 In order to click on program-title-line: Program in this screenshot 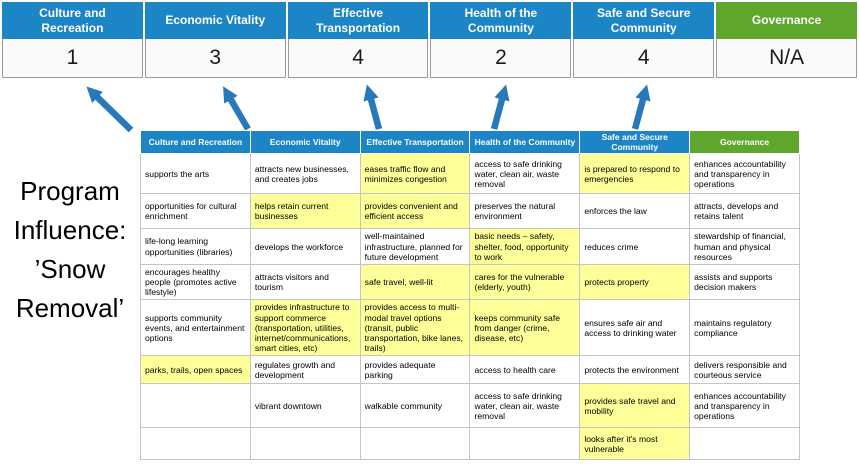, I will do `click(70, 191)`.